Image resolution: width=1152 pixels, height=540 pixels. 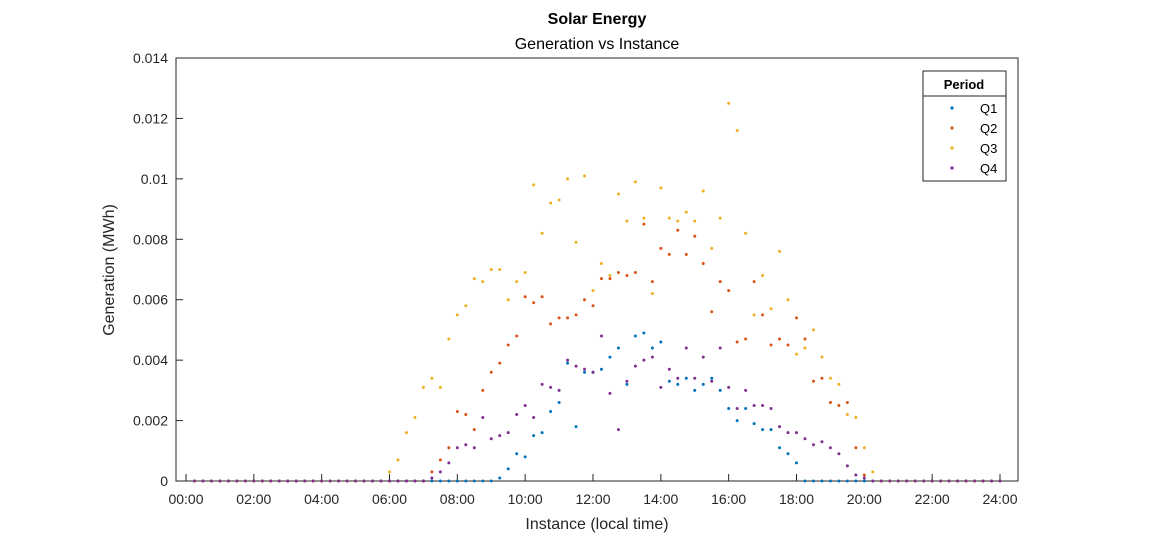 What do you see at coordinates (728, 499) in the screenshot?
I see `x-tick-label: 16:00` at bounding box center [728, 499].